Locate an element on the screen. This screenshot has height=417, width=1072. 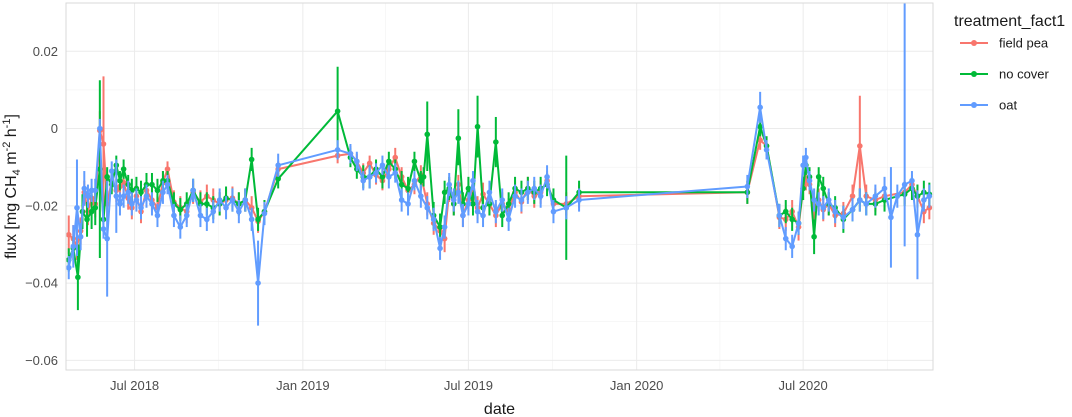
y-tick-label: −0.04 is located at coordinates (41, 283).